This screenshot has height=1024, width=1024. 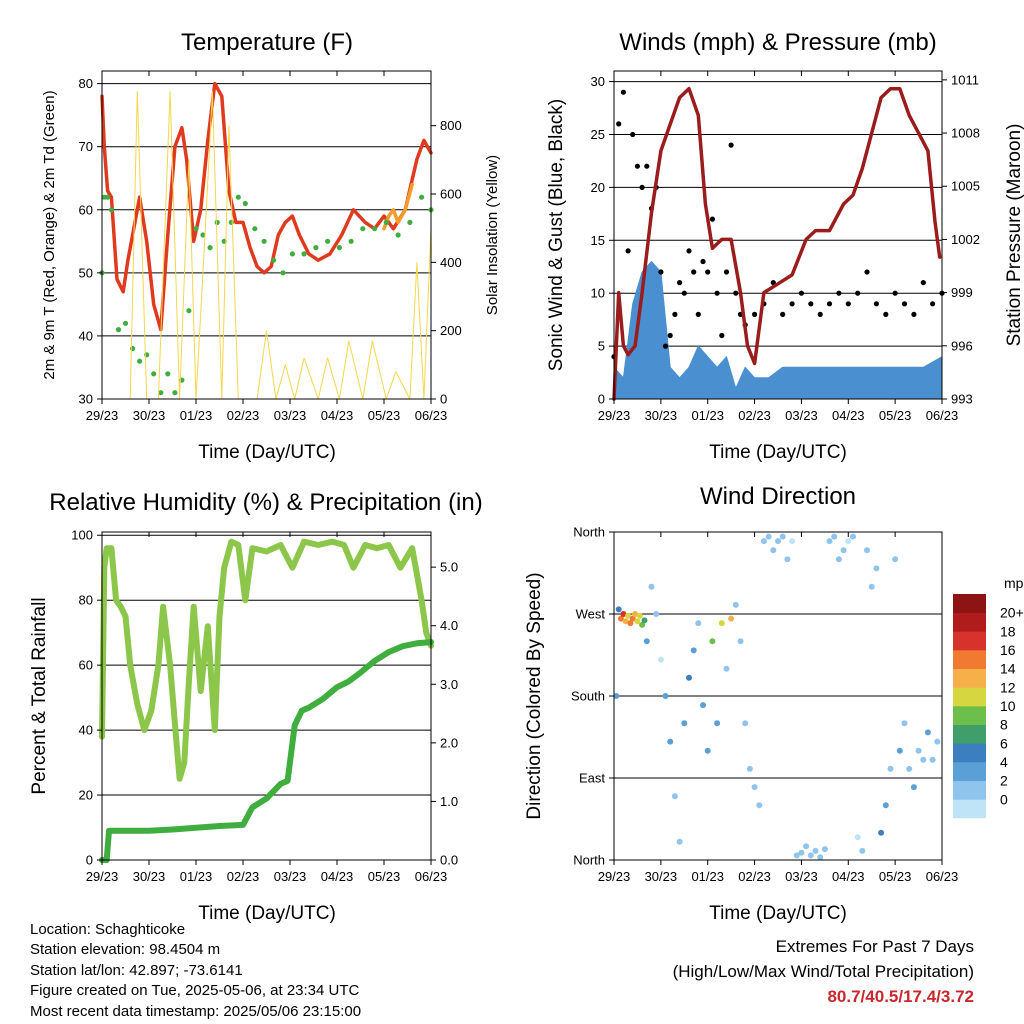 What do you see at coordinates (39, 695) in the screenshot?
I see `humidity-ylabel: Percent & Total Rainfall` at bounding box center [39, 695].